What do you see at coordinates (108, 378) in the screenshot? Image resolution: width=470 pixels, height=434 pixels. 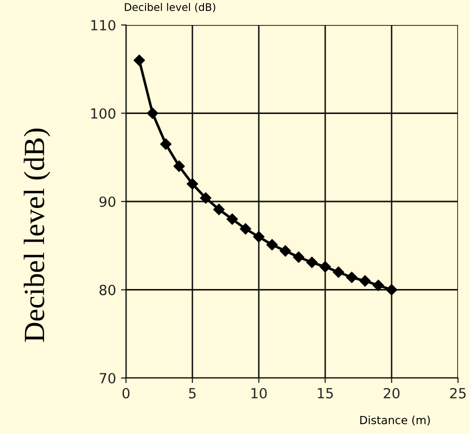 I see `y-tick-label: 70` at bounding box center [108, 378].